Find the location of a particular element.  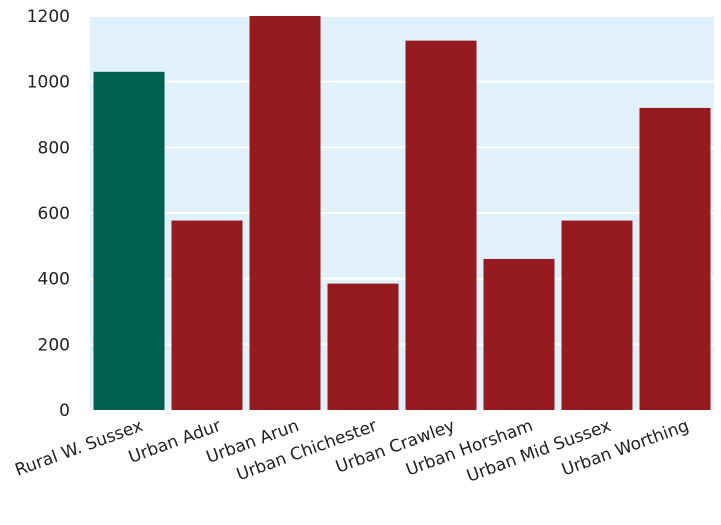

y-tick-label: 400 is located at coordinates (54, 280).